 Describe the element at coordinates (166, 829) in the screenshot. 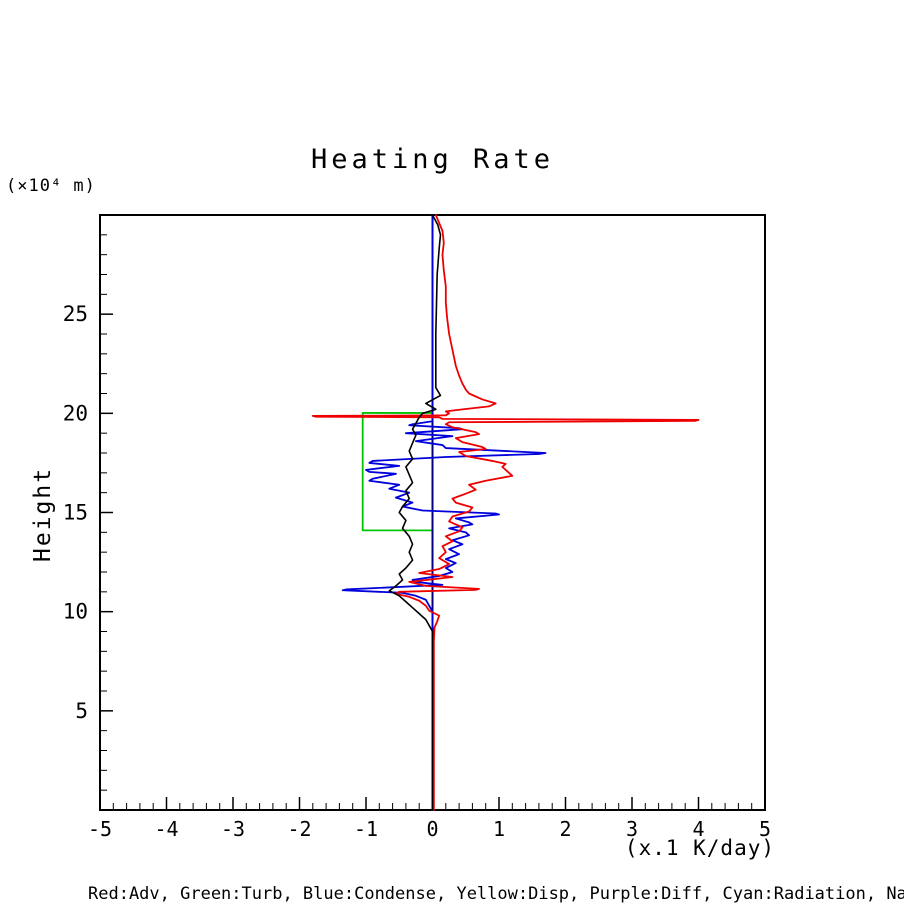

I see `x-tick-label: -4` at that location.